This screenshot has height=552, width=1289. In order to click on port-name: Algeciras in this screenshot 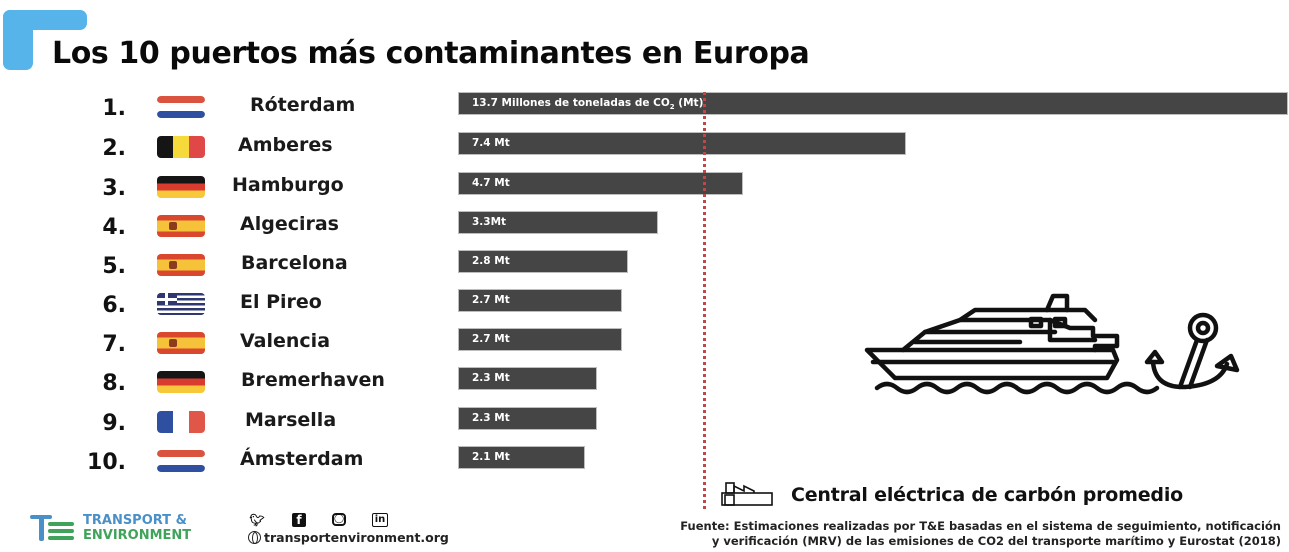, I will do `click(289, 224)`.